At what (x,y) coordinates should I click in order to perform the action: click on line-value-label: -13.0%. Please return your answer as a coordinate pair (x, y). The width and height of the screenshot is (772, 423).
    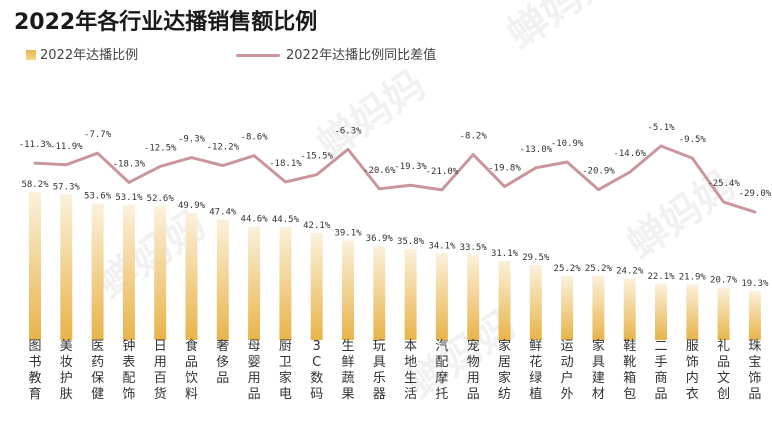
    Looking at the image, I should click on (536, 150).